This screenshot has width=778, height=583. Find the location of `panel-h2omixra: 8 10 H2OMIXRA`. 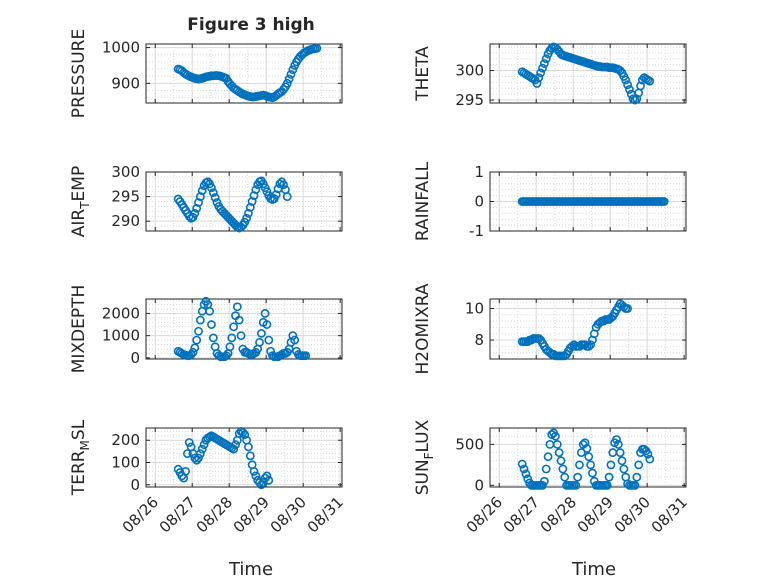

panel-h2omixra: 8 10 H2OMIXRA is located at coordinates (550, 329).